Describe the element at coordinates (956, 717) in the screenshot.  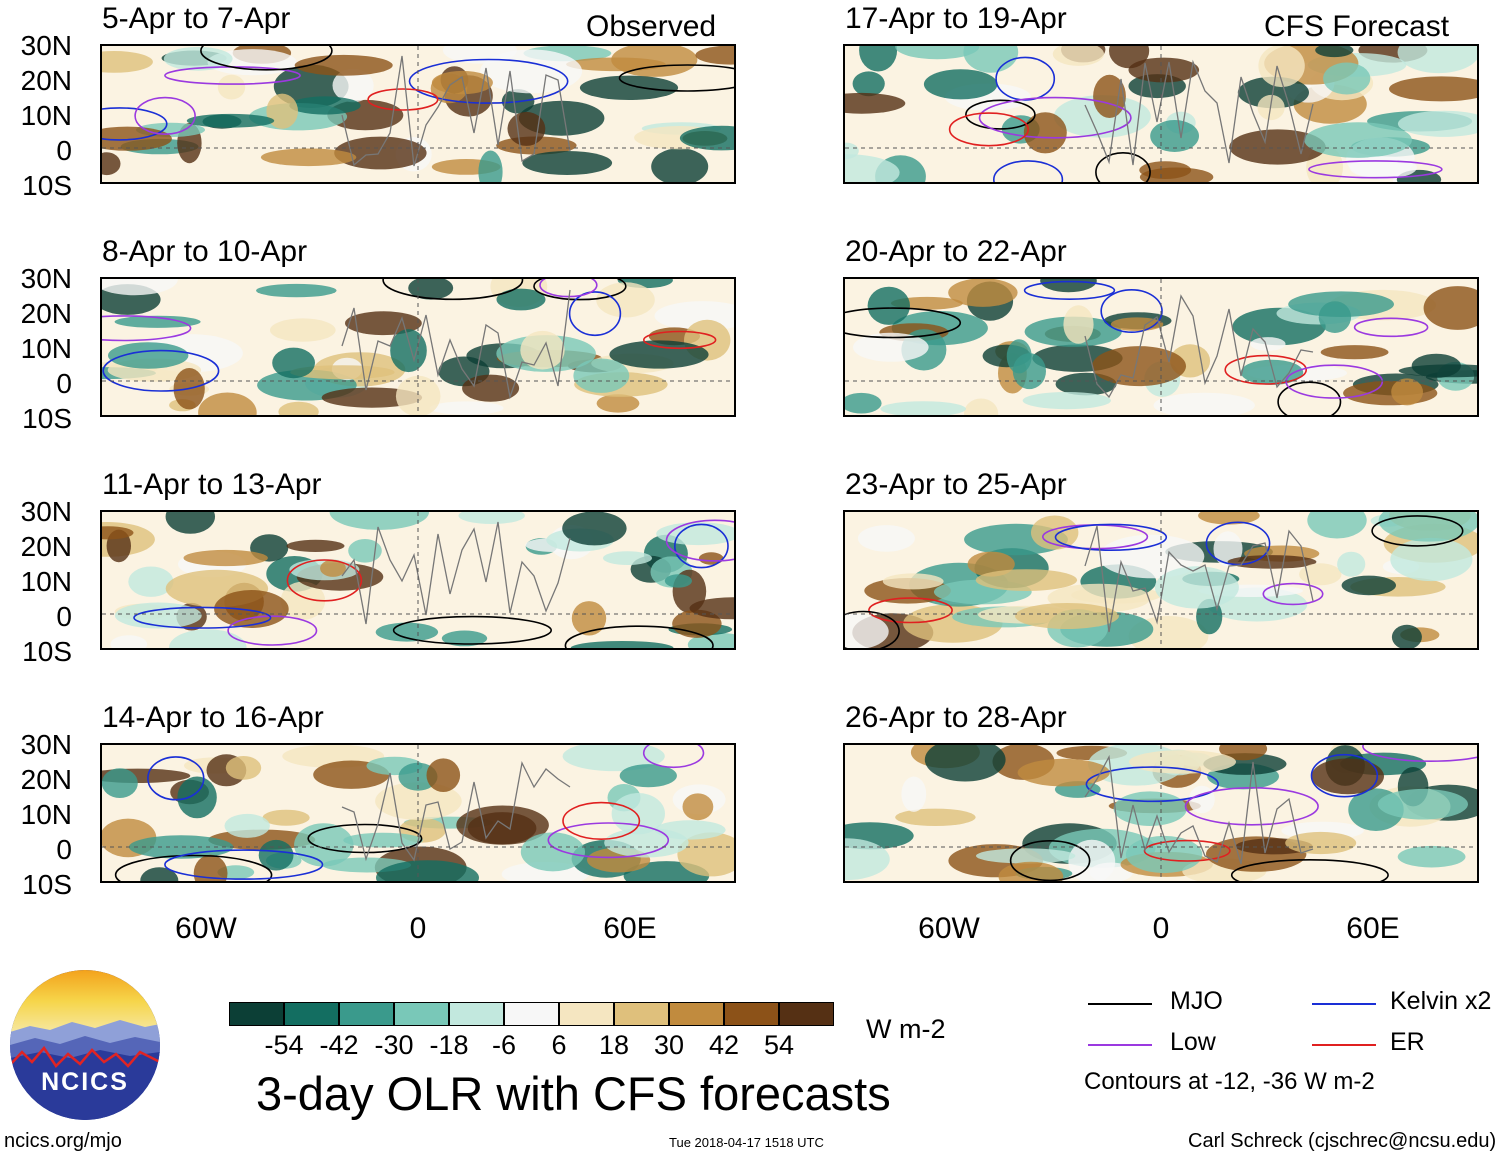
I see `panel-title-forecast-4: 26-Apr to 28-Apr` at that location.